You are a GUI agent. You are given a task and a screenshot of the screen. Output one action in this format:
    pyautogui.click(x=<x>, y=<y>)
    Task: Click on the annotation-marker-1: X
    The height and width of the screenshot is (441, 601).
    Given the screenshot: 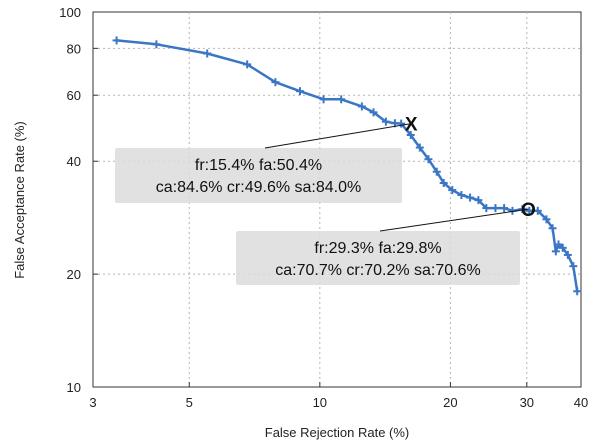 What is the action you would take?
    pyautogui.click(x=411, y=125)
    